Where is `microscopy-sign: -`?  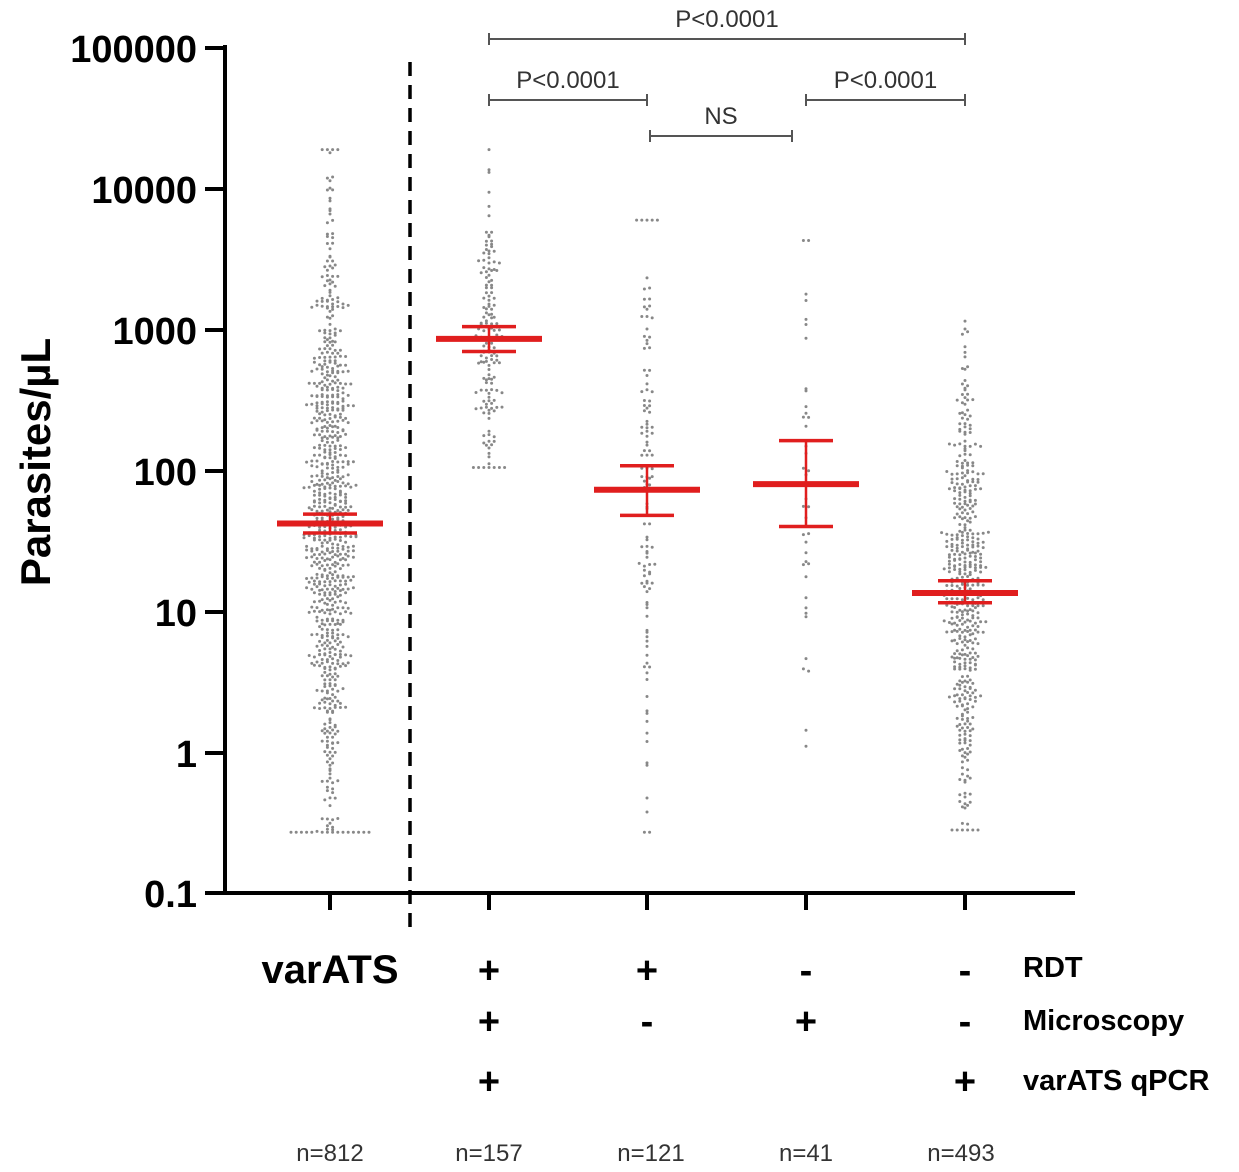 microscopy-sign: - is located at coordinates (965, 1022).